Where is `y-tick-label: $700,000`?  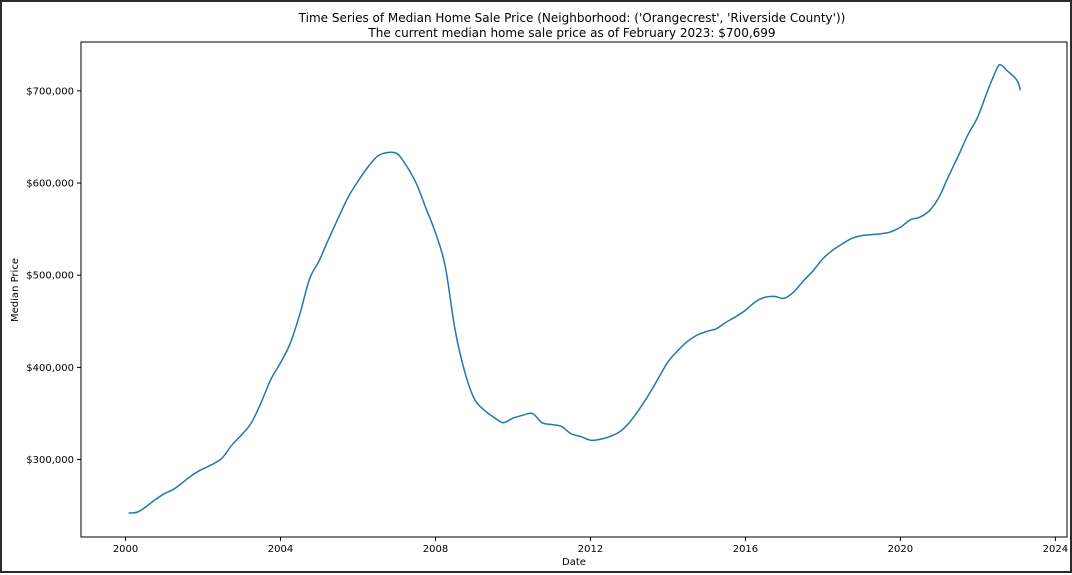
y-tick-label: $700,000 is located at coordinates (50, 91).